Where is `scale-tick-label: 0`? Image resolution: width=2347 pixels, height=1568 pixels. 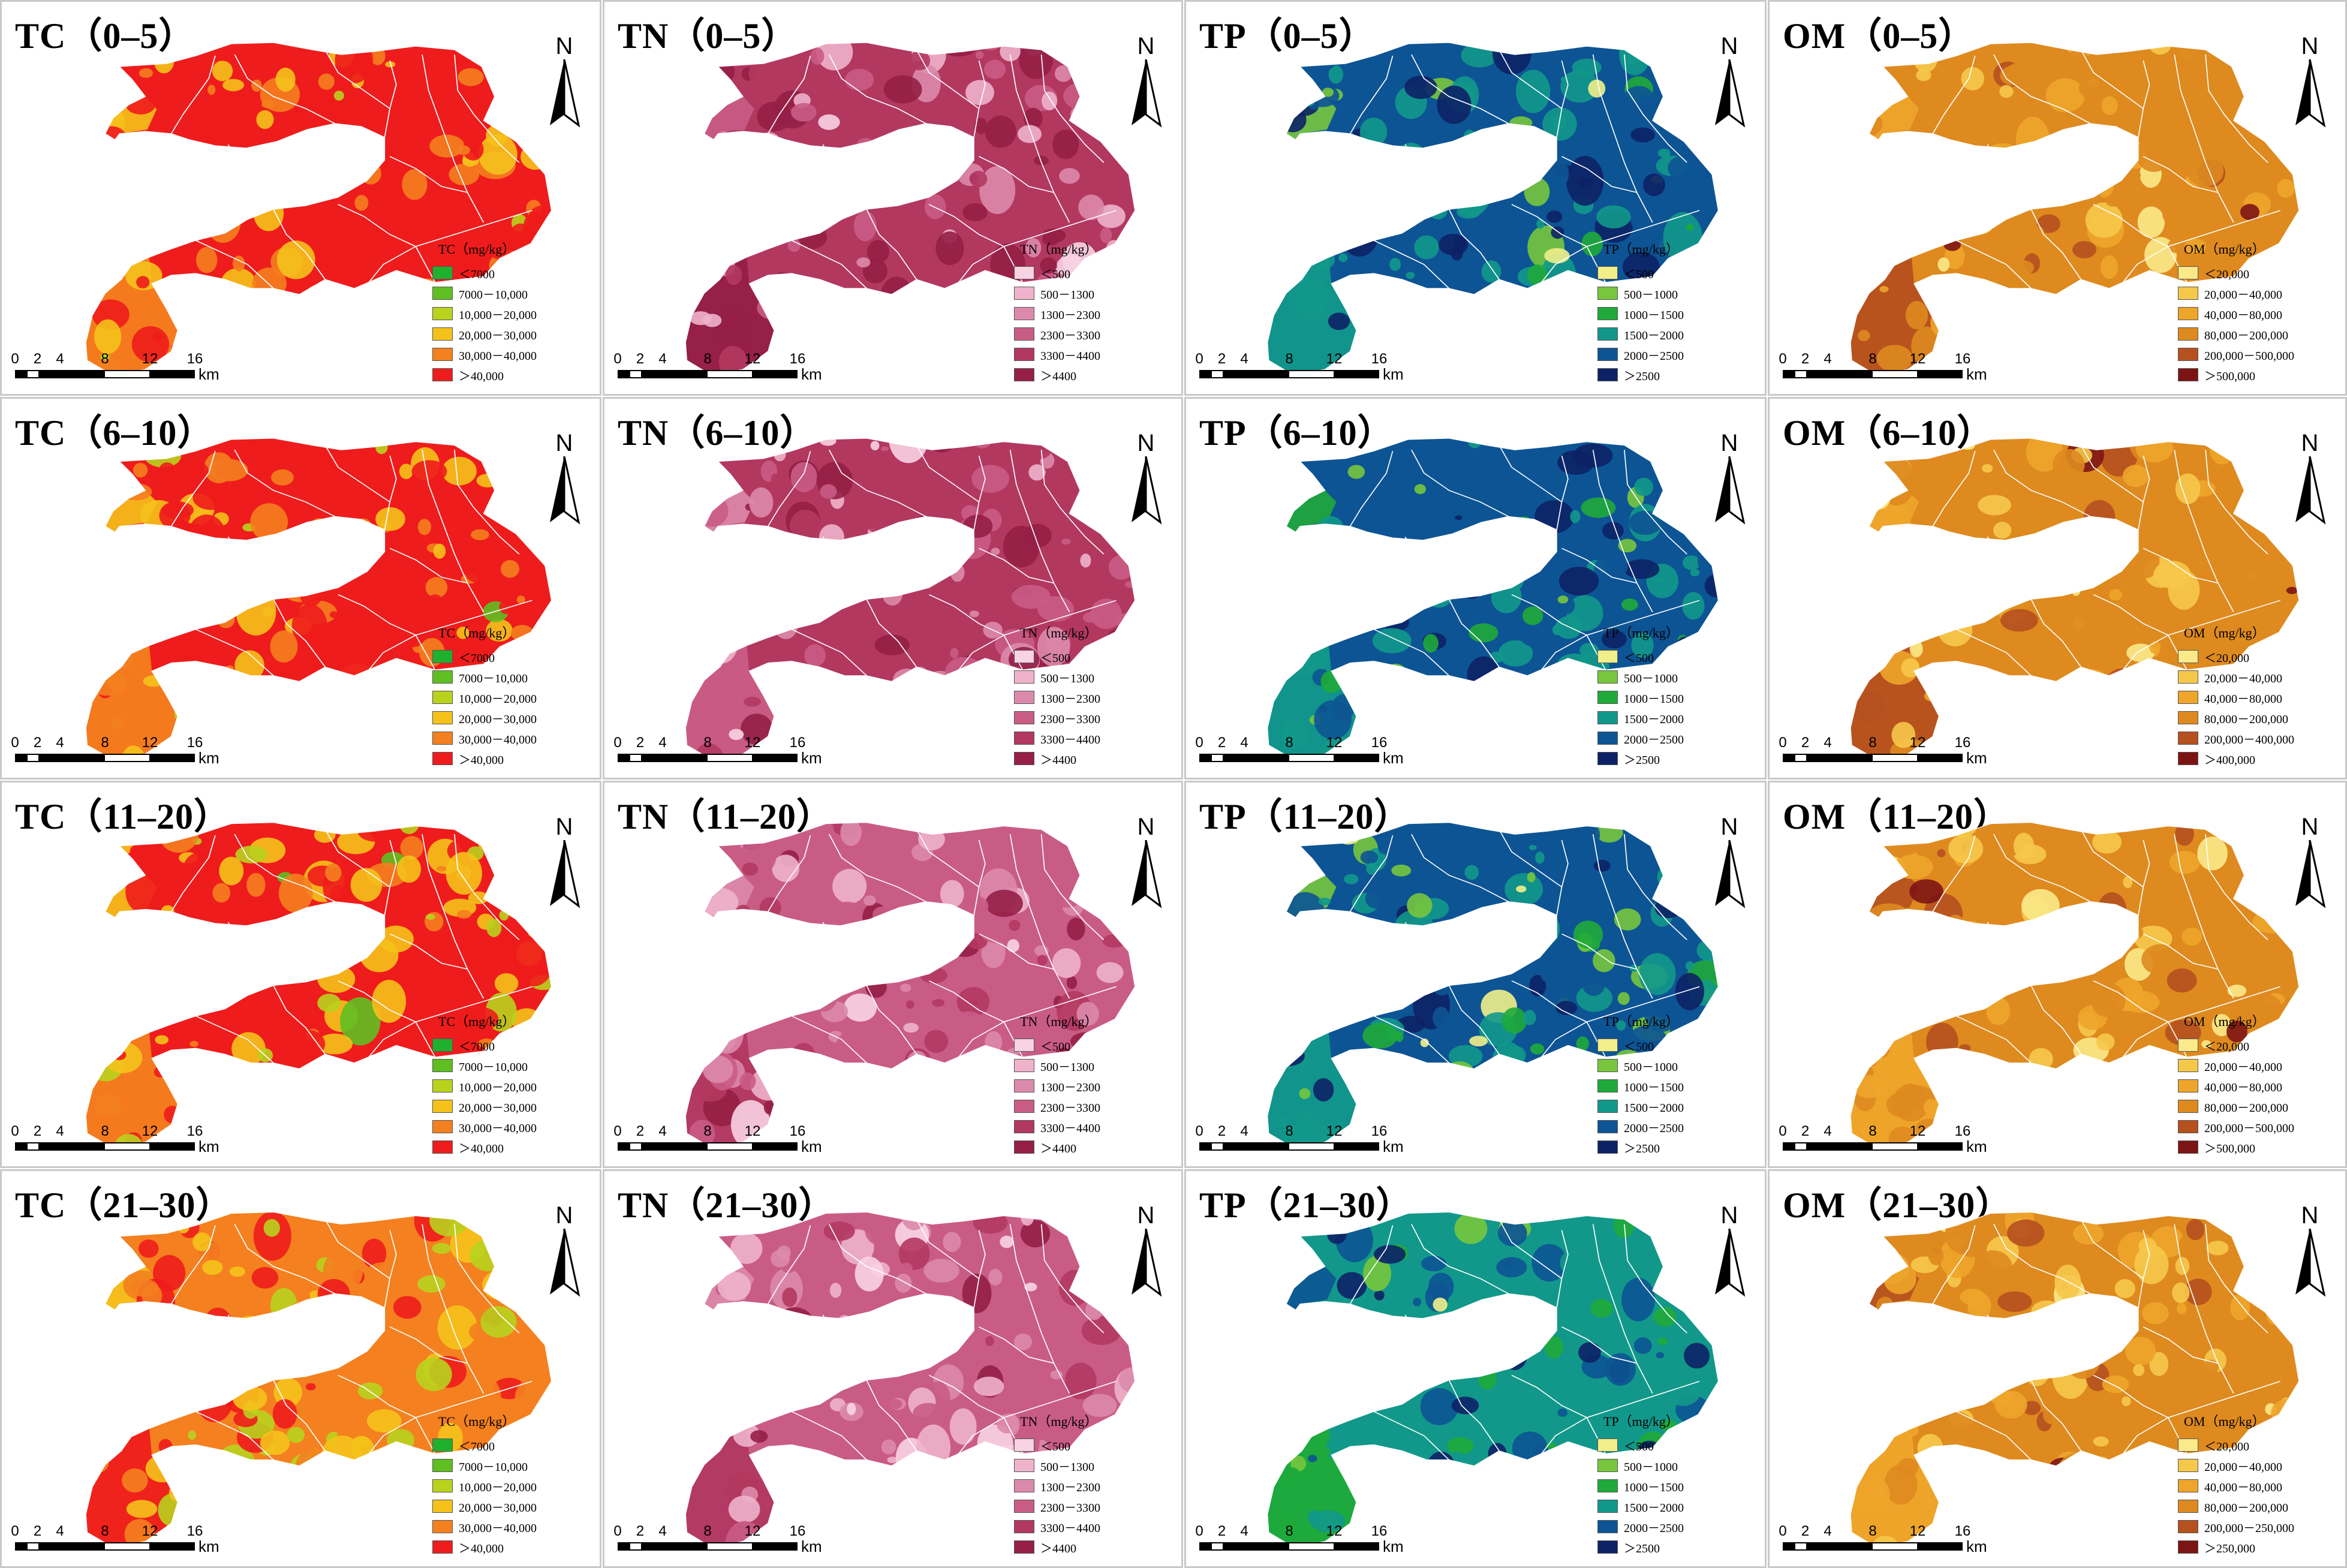
scale-tick-label: 0 is located at coordinates (1783, 359).